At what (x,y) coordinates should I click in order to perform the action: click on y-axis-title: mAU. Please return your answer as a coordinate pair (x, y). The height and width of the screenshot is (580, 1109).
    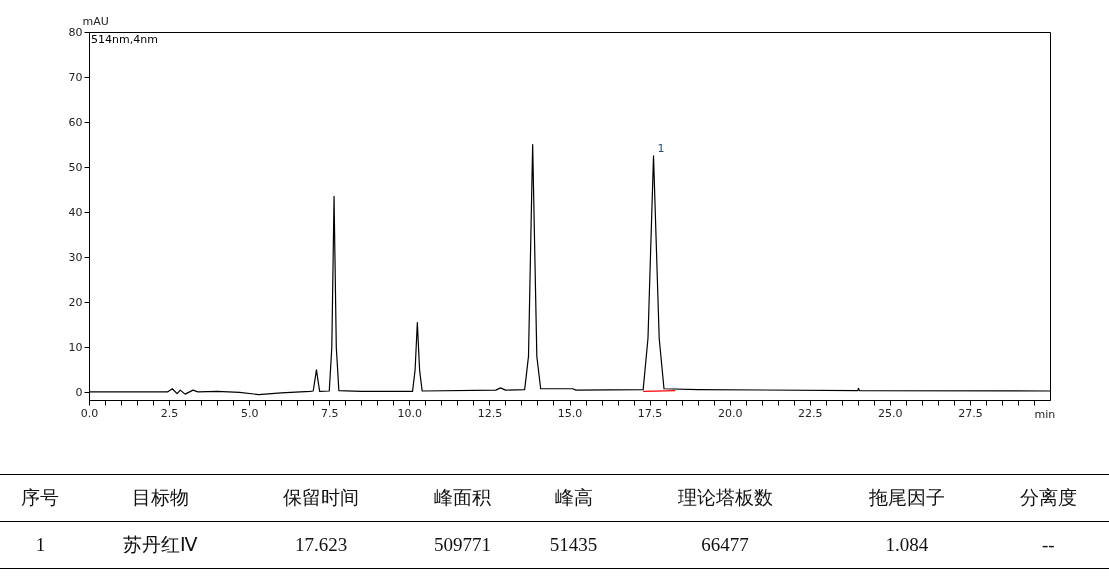
    Looking at the image, I should click on (95, 21).